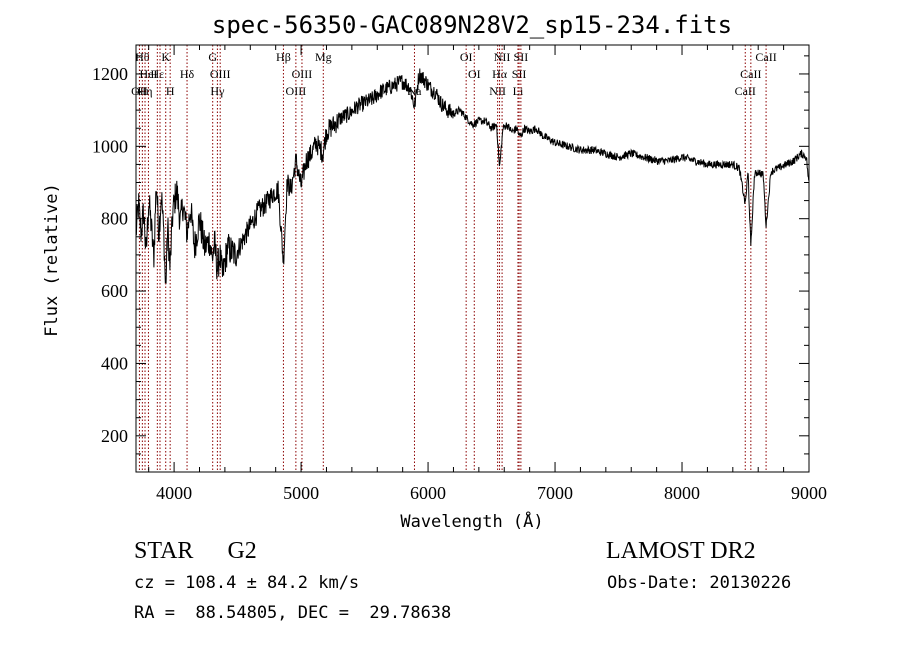 Image resolution: width=900 pixels, height=649 pixels. I want to click on obs-date-text: Obs-Date: 20130226, so click(699, 583).